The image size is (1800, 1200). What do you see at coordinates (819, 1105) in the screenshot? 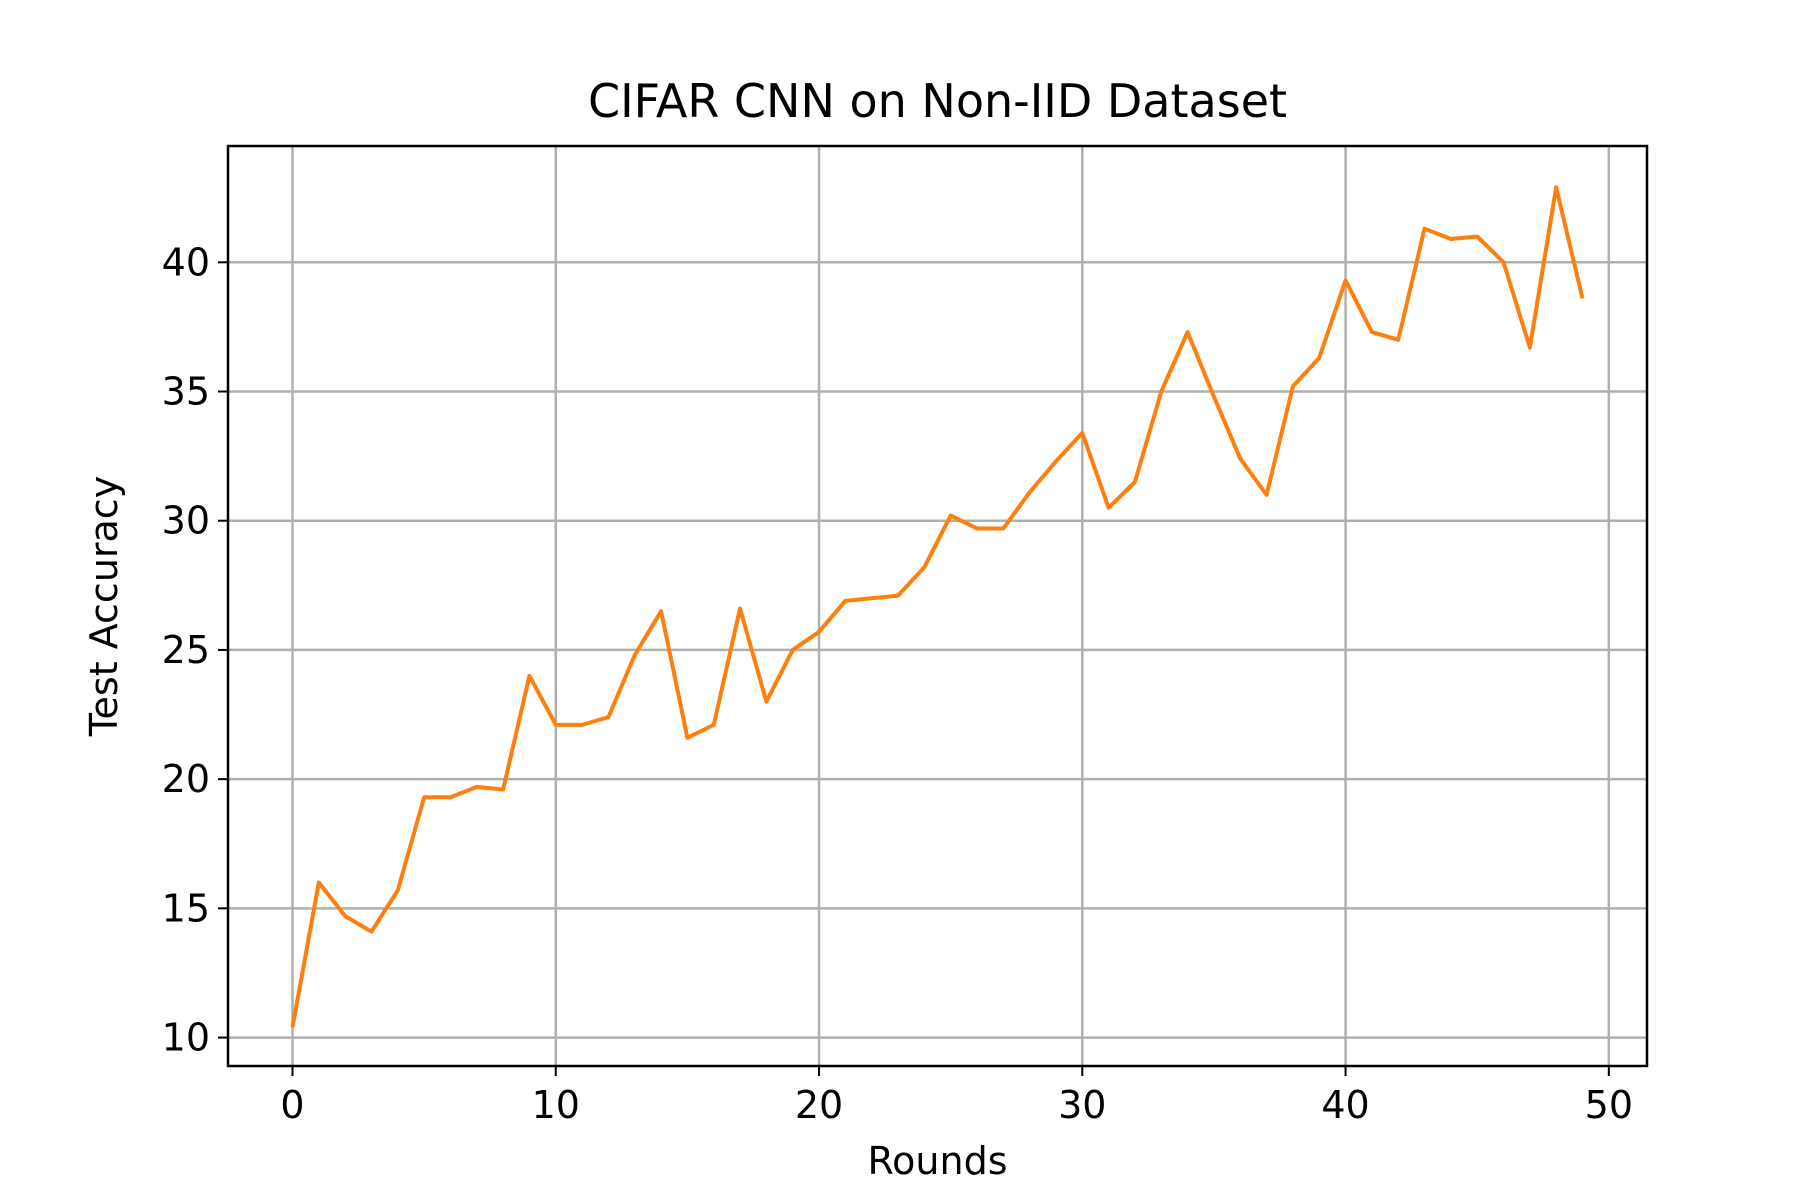
I see `x-tick-label: 20` at bounding box center [819, 1105].